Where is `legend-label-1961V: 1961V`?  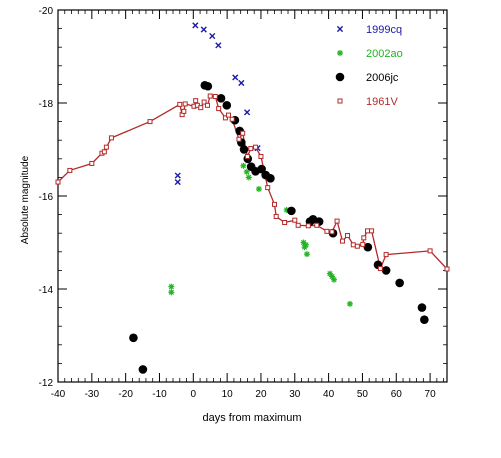
legend-label-1961V: 1961V is located at coordinates (382, 102).